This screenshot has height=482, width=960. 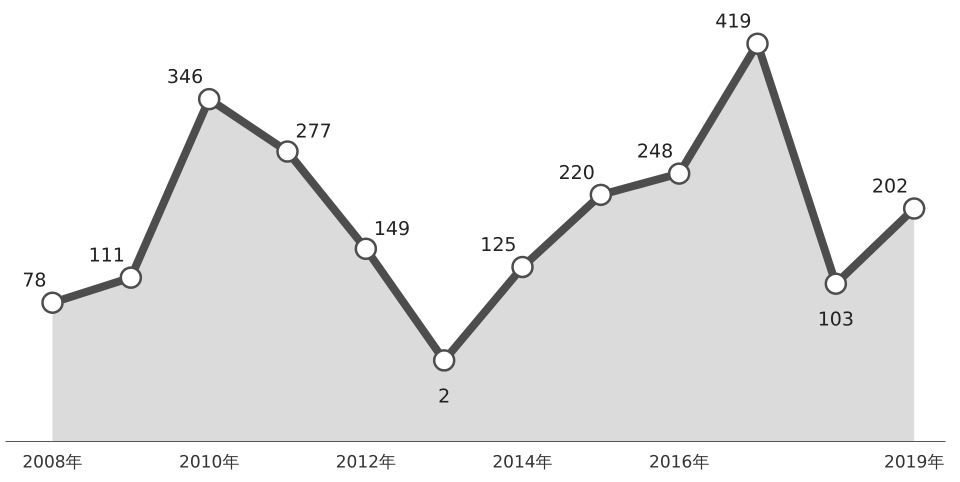 What do you see at coordinates (106, 255) in the screenshot?
I see `data-label: 111` at bounding box center [106, 255].